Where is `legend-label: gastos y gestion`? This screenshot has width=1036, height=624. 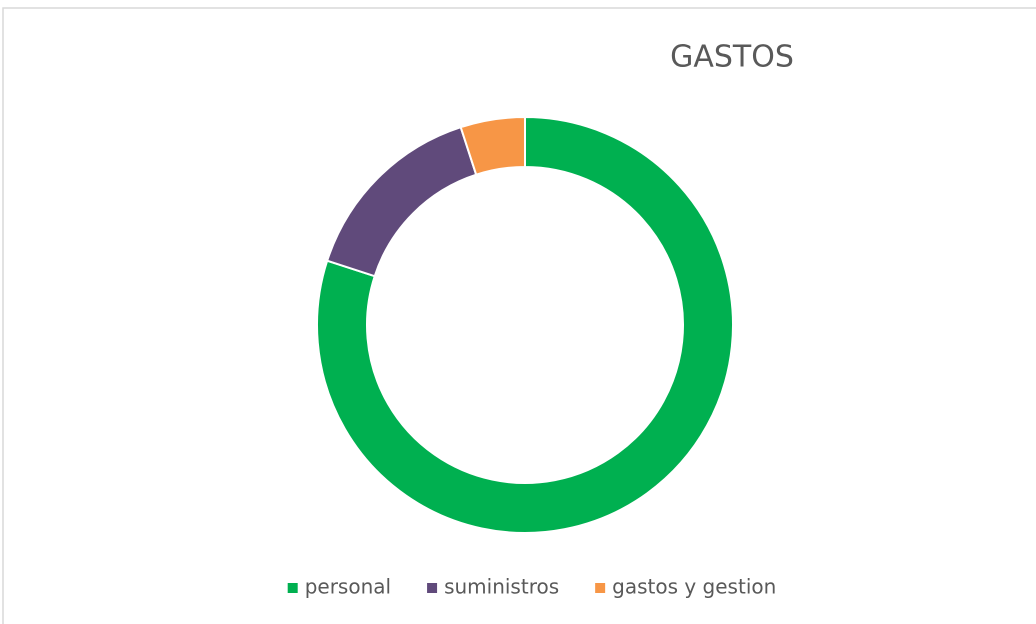 legend-label: gastos y gestion is located at coordinates (694, 587).